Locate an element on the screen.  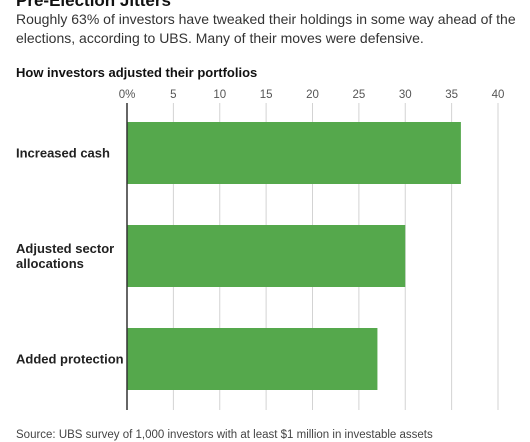
page-title: Pre-Election Jitters is located at coordinates (93, 5).